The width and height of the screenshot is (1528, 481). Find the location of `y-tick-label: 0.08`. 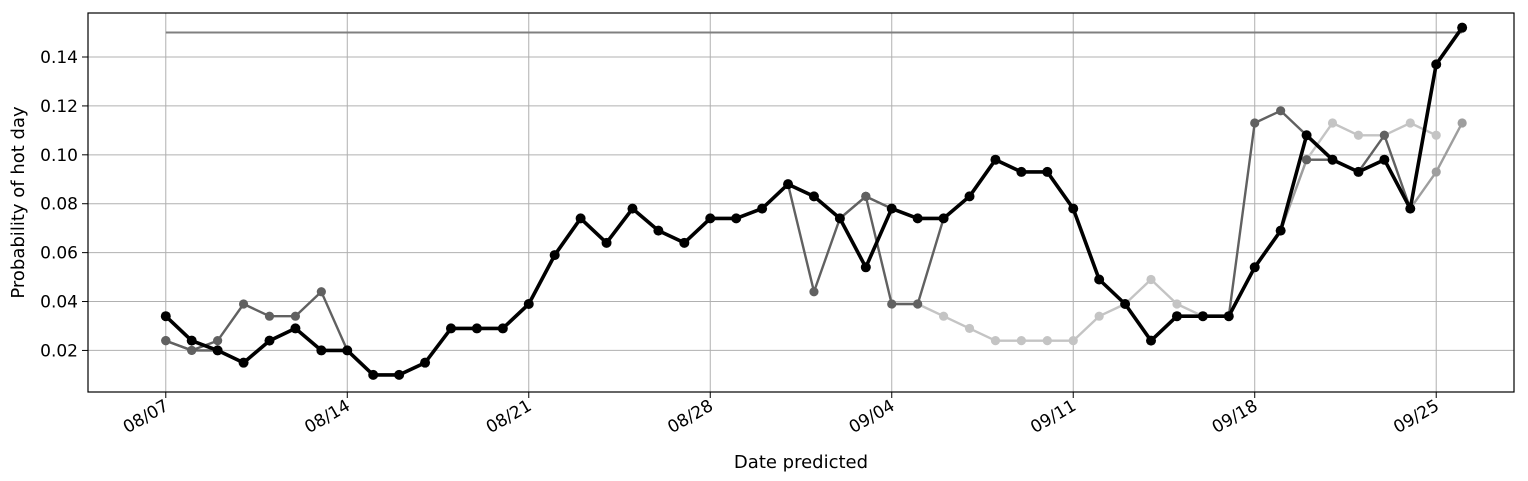

y-tick-label: 0.08 is located at coordinates (59, 205).